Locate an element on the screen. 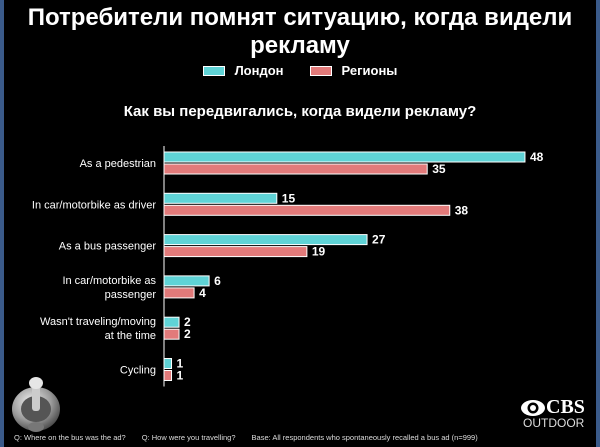 The image size is (600, 447). data-label: 27 is located at coordinates (379, 240).